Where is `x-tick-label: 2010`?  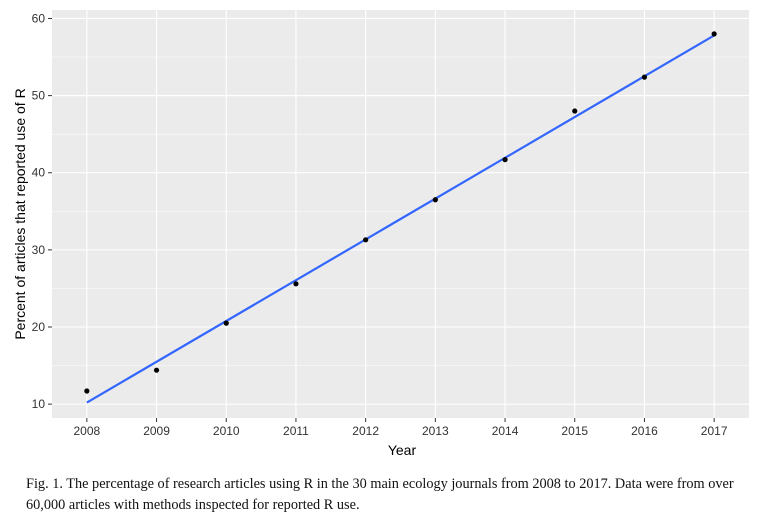
x-tick-label: 2010 is located at coordinates (226, 431).